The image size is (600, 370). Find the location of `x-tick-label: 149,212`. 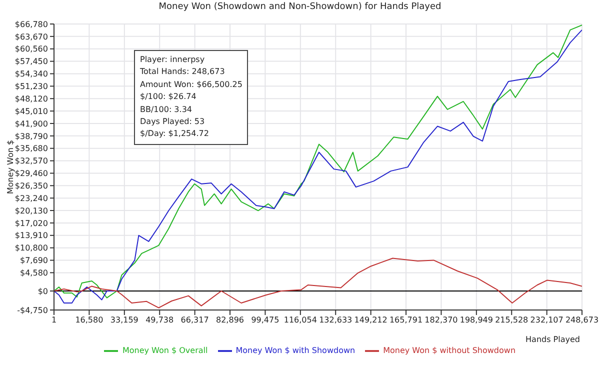

x-tick-label: 149,212 is located at coordinates (371, 320).